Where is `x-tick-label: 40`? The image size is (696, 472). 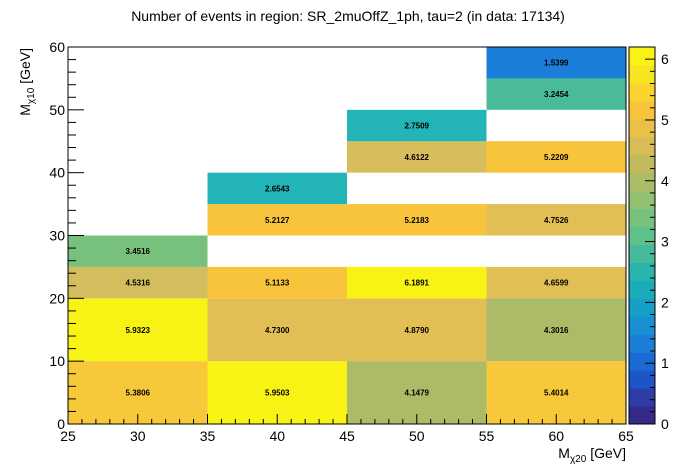 x-tick-label: 40 is located at coordinates (277, 436).